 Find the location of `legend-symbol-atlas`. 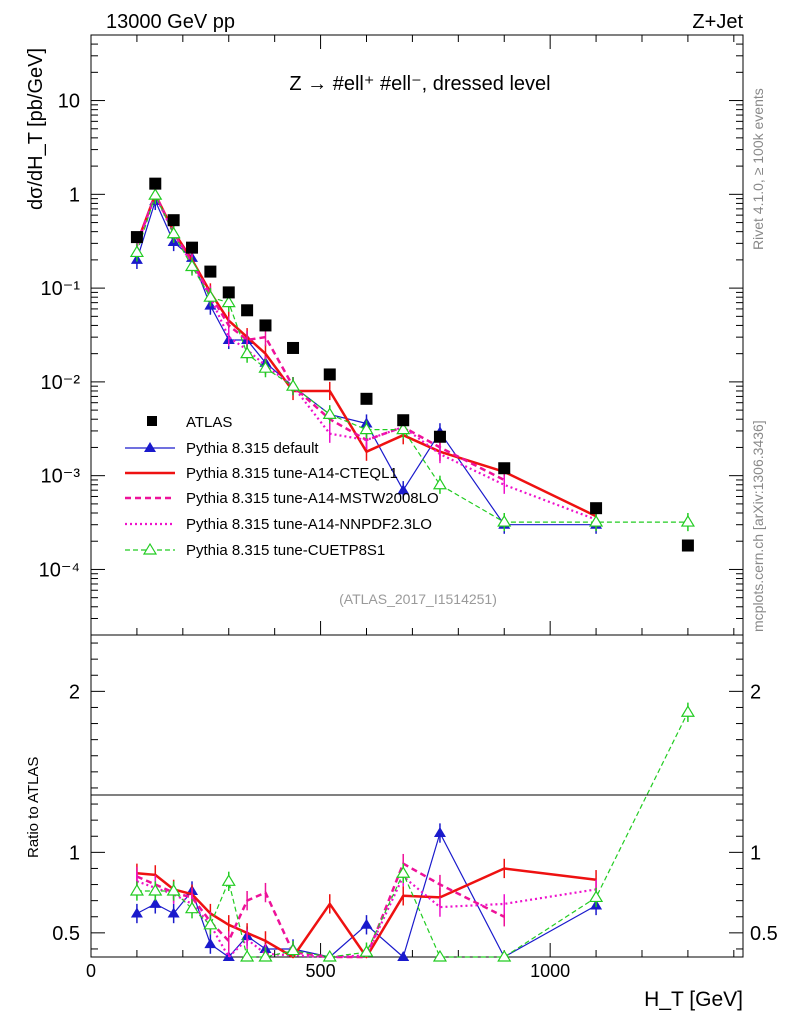

legend-symbol-atlas is located at coordinates (152, 421).